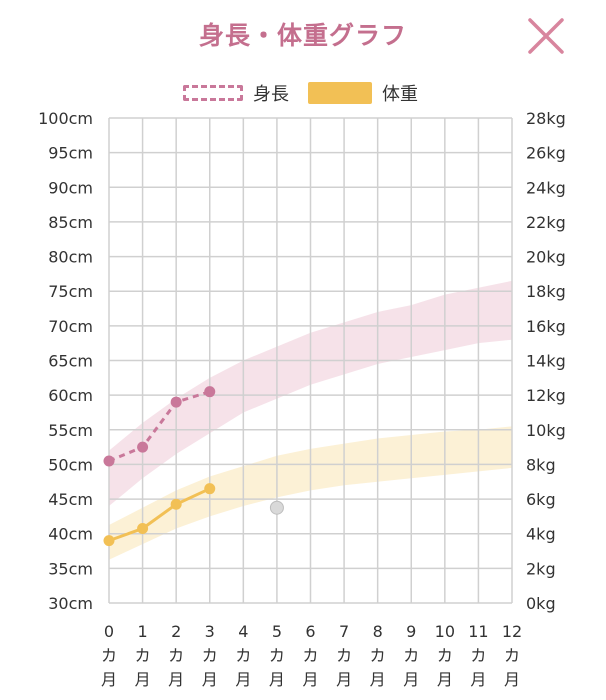  What do you see at coordinates (277, 631) in the screenshot?
I see `x-tick-label: 5` at bounding box center [277, 631].